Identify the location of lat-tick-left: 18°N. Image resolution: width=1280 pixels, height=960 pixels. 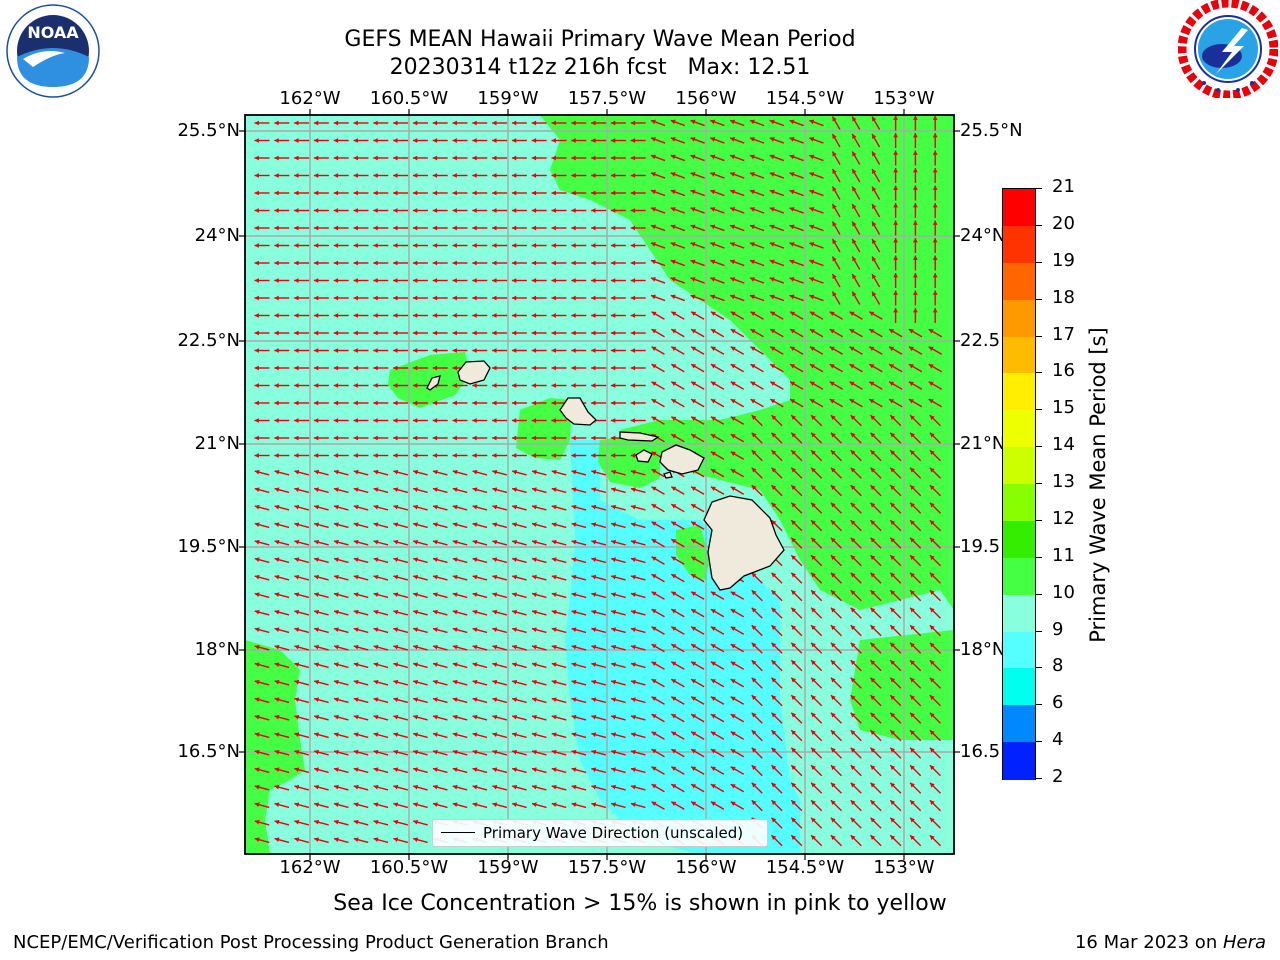
(217, 649).